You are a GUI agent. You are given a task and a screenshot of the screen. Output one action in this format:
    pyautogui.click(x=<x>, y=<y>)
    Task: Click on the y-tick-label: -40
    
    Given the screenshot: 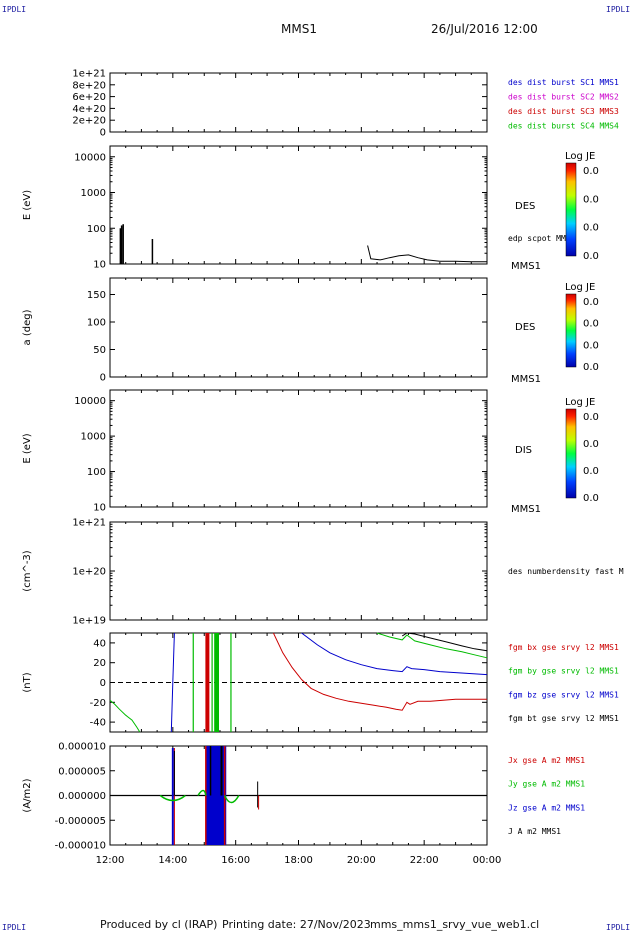 What is the action you would take?
    pyautogui.click(x=98, y=723)
    